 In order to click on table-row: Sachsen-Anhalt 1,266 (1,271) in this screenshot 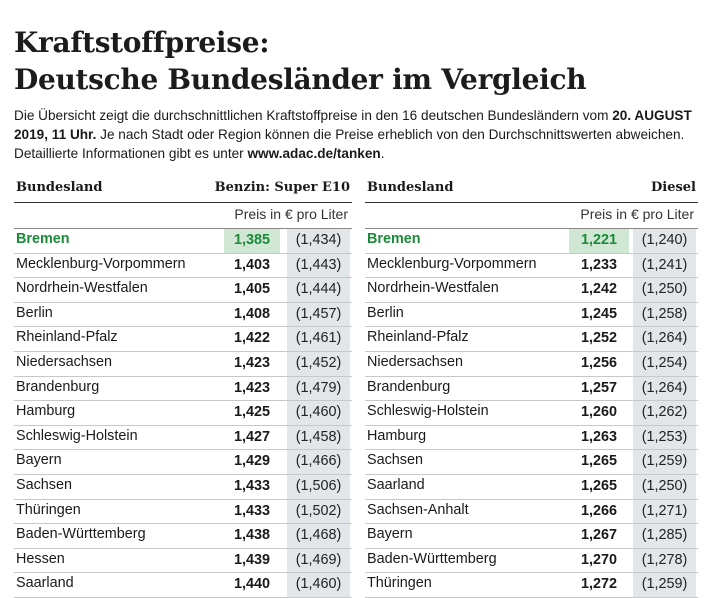, I will do `click(531, 512)`.